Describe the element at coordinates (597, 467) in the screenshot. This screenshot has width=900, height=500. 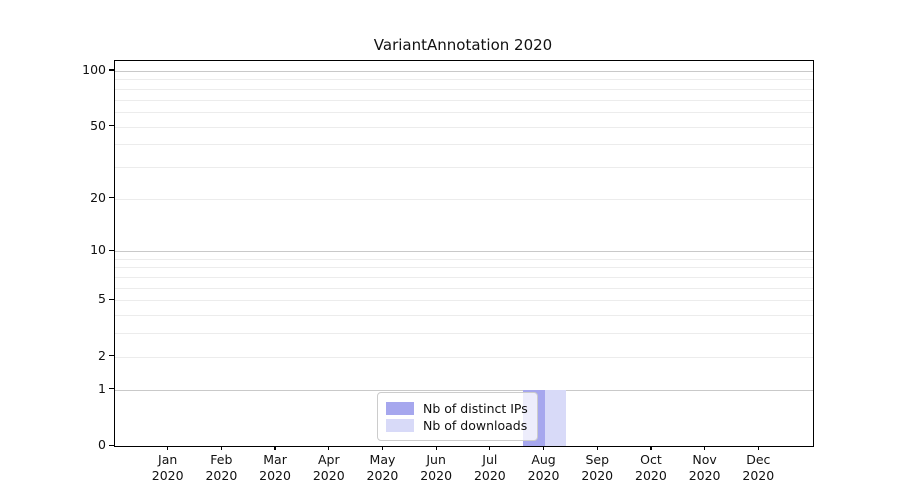
I see `x-tick-label: Sep 2020` at that location.